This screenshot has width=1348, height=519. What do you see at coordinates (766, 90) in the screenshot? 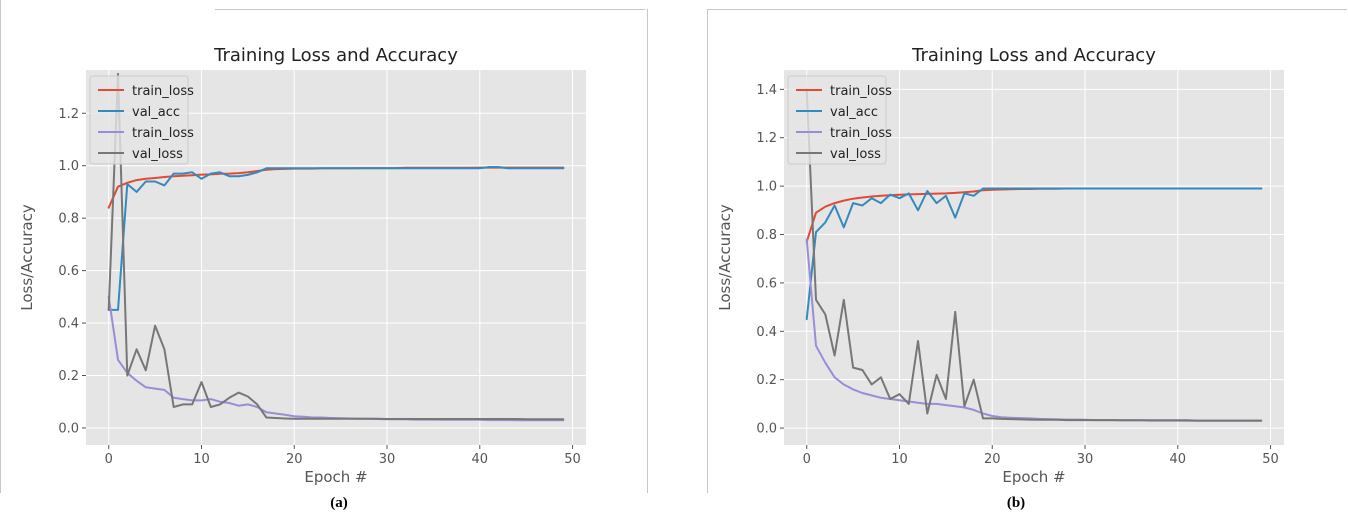
I see `y-tick-label: 1.4` at bounding box center [766, 90].